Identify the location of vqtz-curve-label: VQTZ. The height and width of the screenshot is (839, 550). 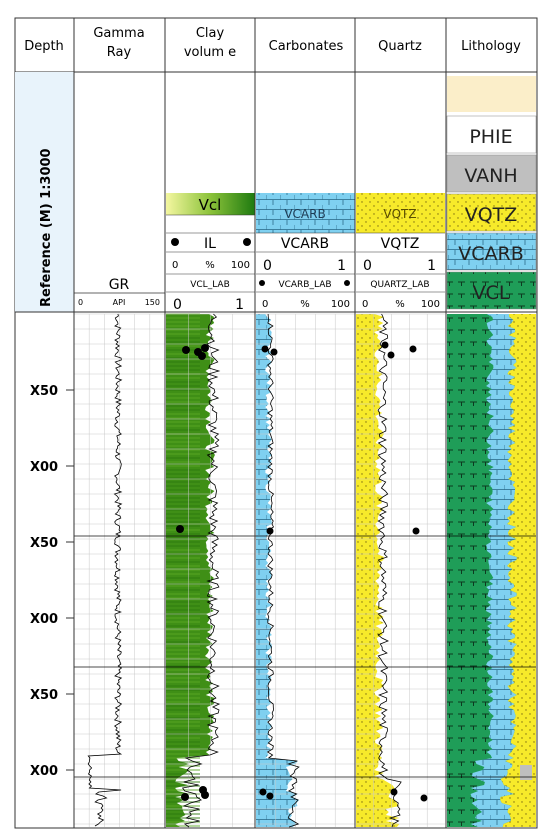
(400, 244).